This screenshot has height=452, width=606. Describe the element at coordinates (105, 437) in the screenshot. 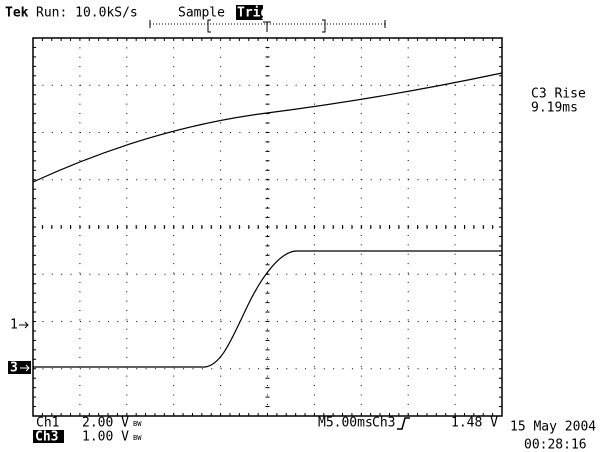

I see `ch3-scale: 1.00 V` at that location.